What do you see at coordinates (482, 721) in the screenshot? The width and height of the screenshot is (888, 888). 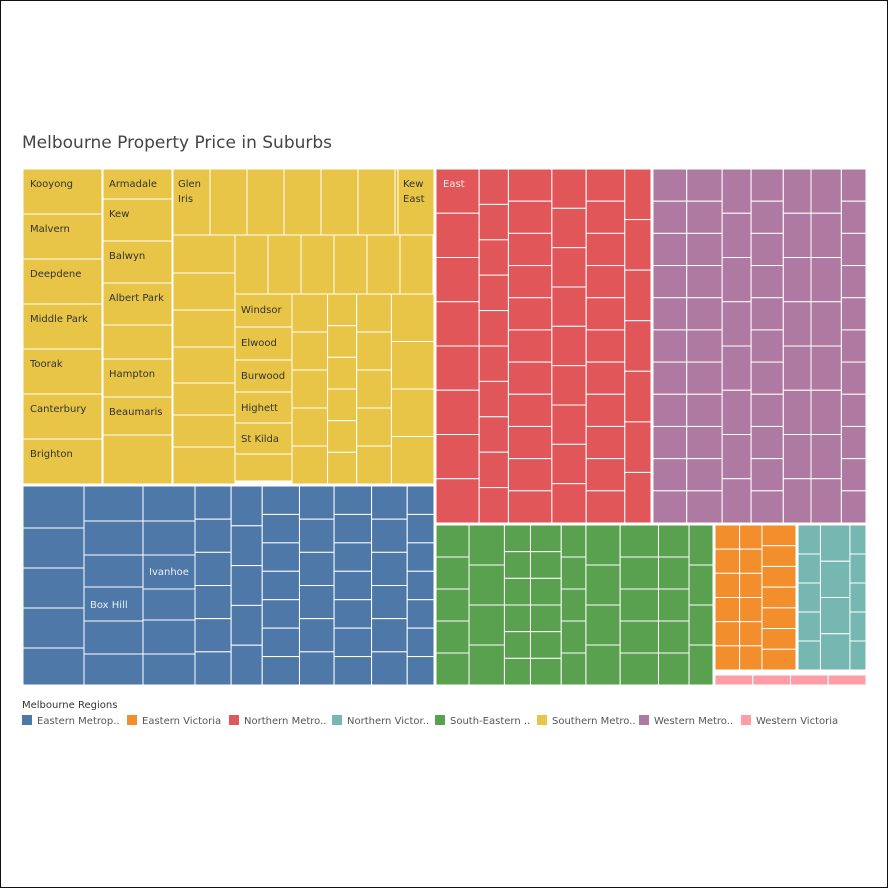 I see `legend-item: South-Eastern ..` at bounding box center [482, 721].